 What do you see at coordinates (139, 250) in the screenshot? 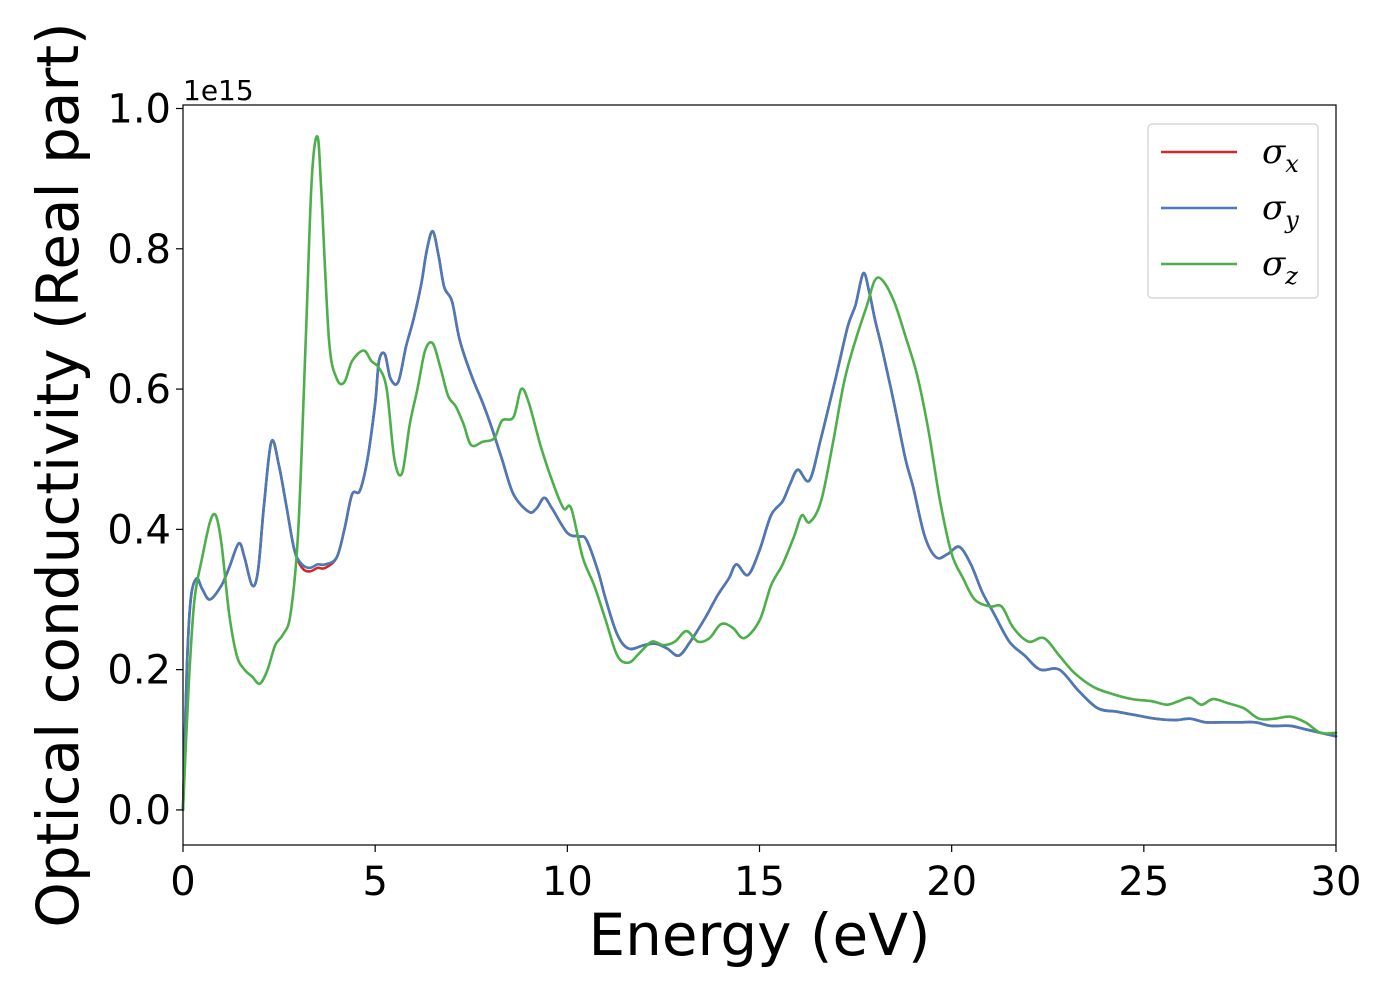
I see `y-tick-label: 0.8` at bounding box center [139, 250].